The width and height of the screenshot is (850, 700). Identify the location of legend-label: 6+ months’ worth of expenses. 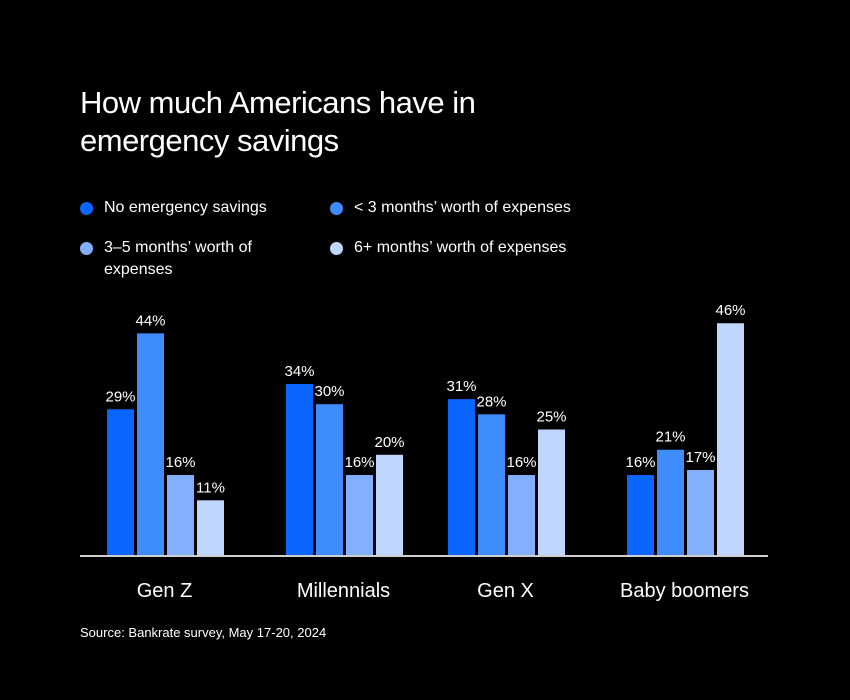
(460, 247).